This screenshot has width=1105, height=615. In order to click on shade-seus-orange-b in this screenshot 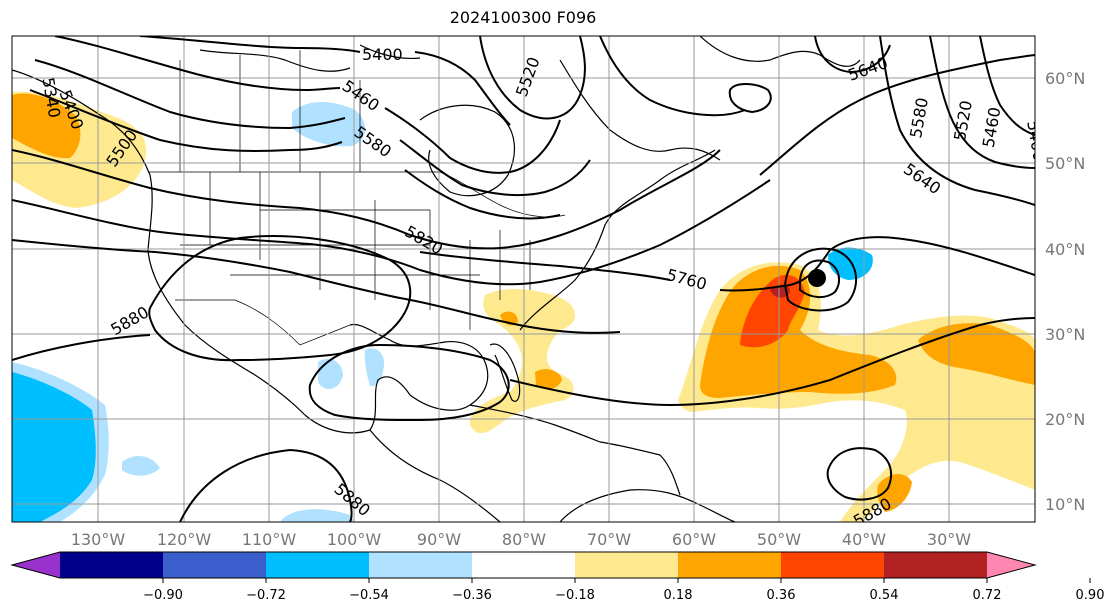, I will do `click(548, 379)`.